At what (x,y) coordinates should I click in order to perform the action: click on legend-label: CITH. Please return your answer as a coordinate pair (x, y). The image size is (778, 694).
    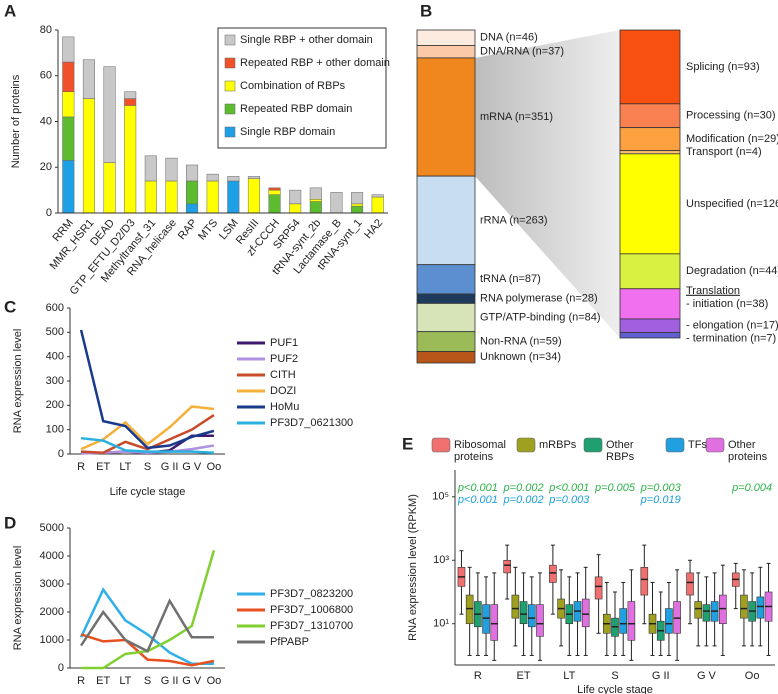
    Looking at the image, I should click on (283, 375).